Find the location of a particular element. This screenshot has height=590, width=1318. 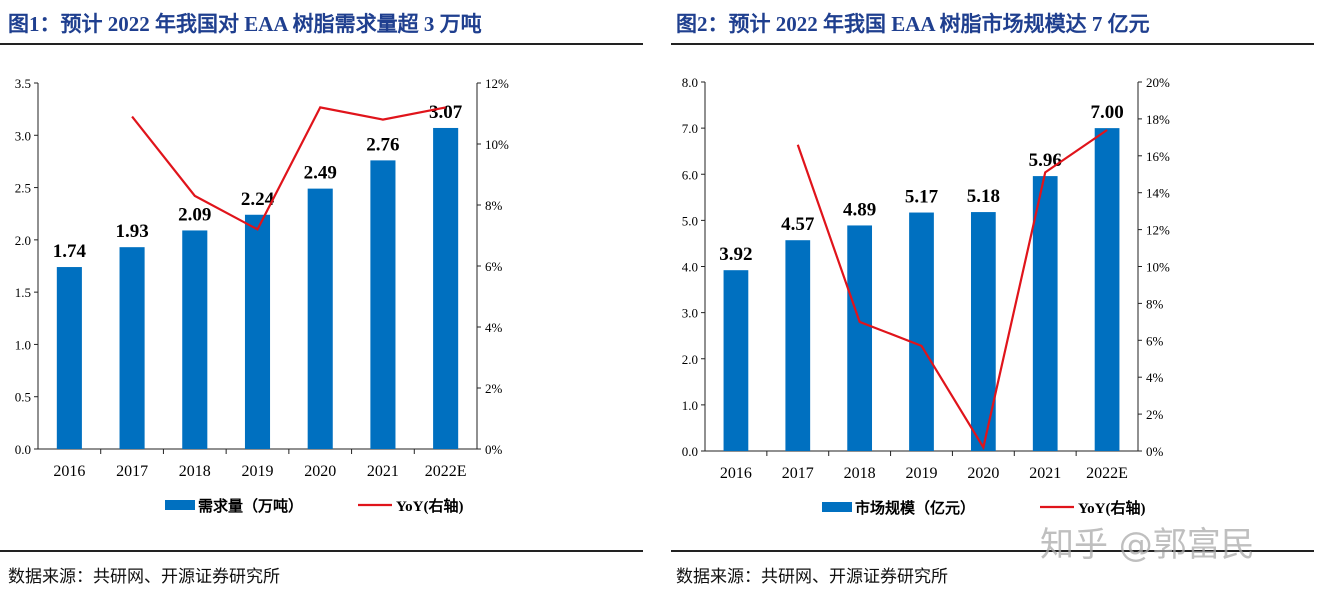

bar-data-label: 3.07 is located at coordinates (446, 112).